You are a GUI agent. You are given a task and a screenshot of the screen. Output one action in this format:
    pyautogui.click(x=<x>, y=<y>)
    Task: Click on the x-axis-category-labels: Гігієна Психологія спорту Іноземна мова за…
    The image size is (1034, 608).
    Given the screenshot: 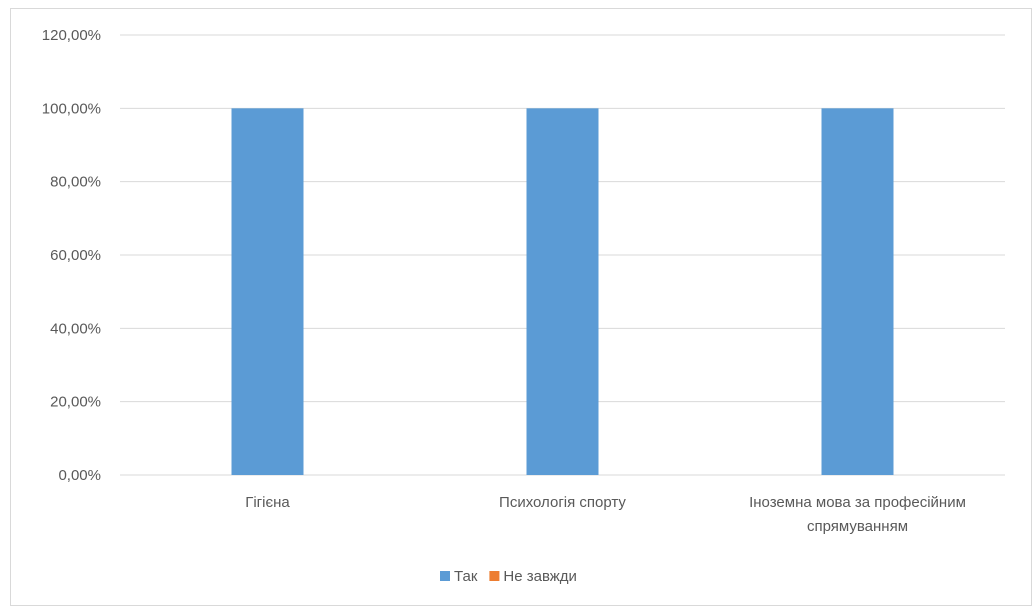 What is the action you would take?
    pyautogui.click(x=605, y=514)
    